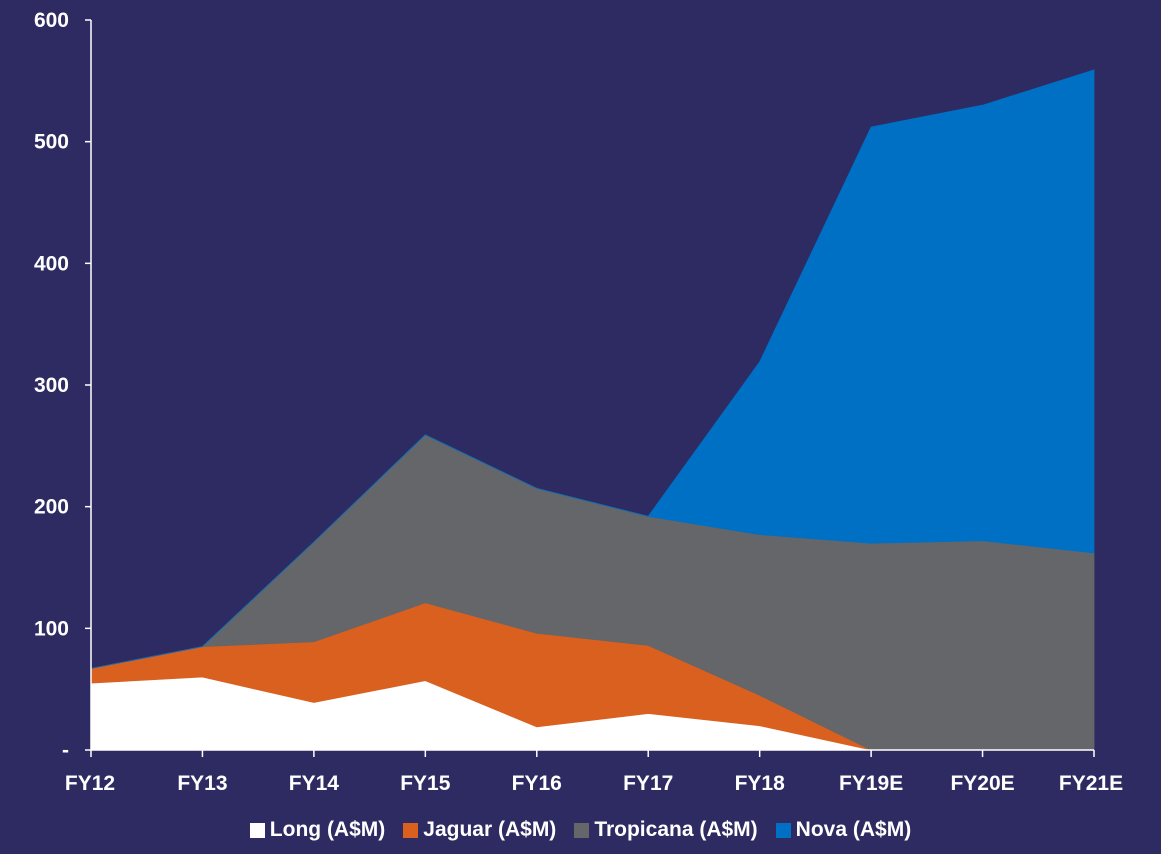 The image size is (1161, 854). I want to click on x-tick-label: FY13, so click(202, 783).